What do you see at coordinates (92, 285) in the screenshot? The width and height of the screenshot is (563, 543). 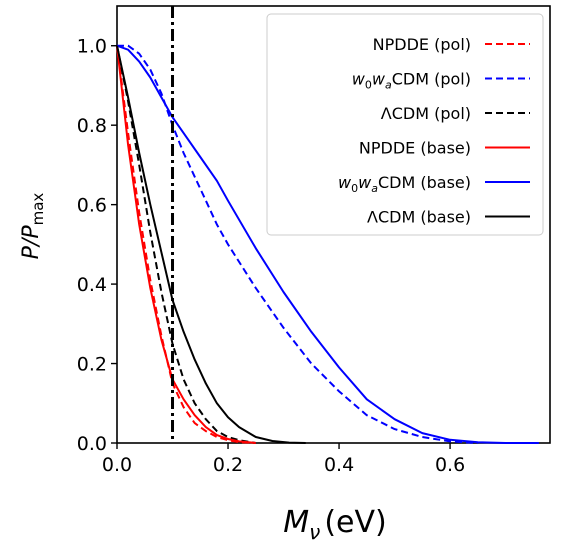 I see `y-tick-label: 0.4` at bounding box center [92, 285].